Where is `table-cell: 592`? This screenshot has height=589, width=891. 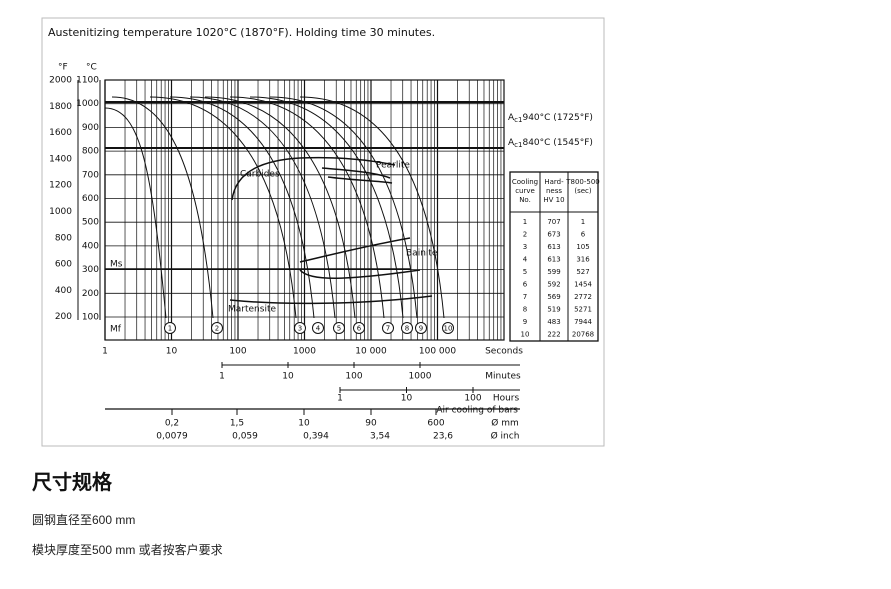 table-cell: 592 is located at coordinates (553, 285).